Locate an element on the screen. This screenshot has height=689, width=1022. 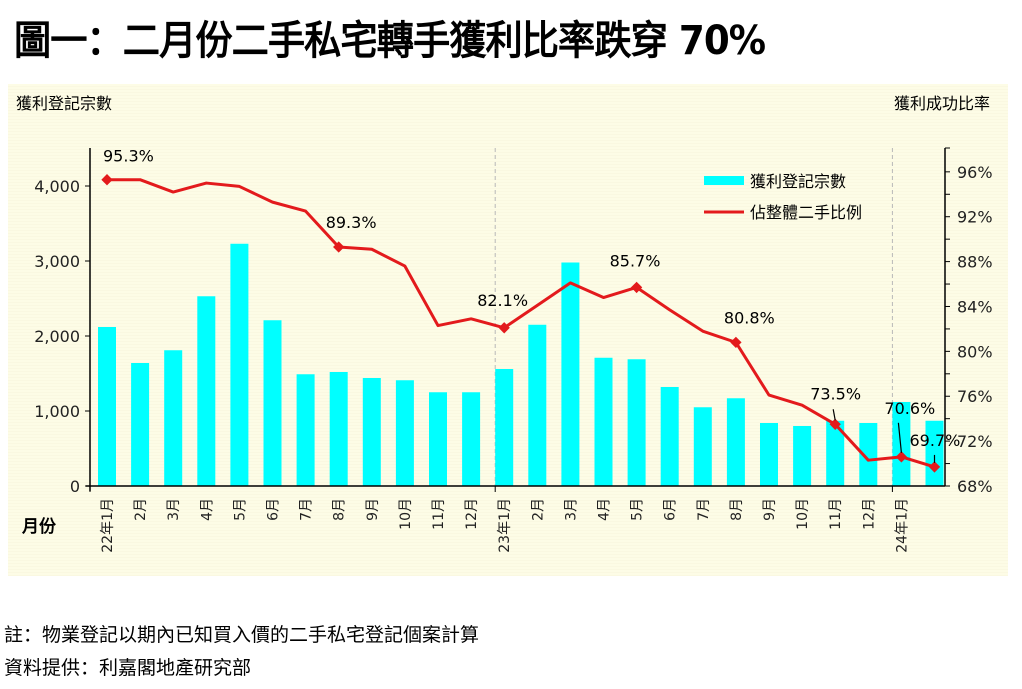
legend-label: 獲利登記宗數 is located at coordinates (798, 181).